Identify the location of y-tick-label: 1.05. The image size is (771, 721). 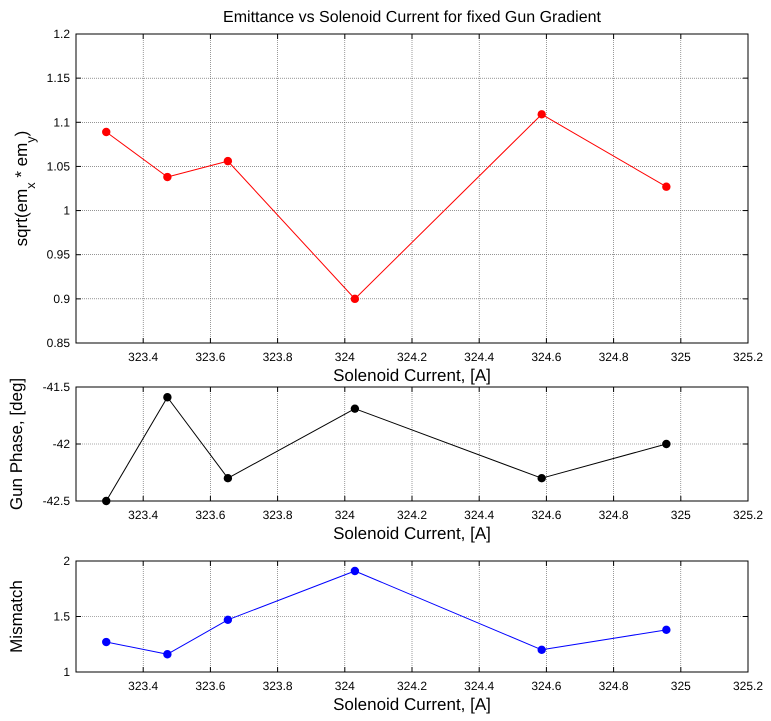
(58, 166).